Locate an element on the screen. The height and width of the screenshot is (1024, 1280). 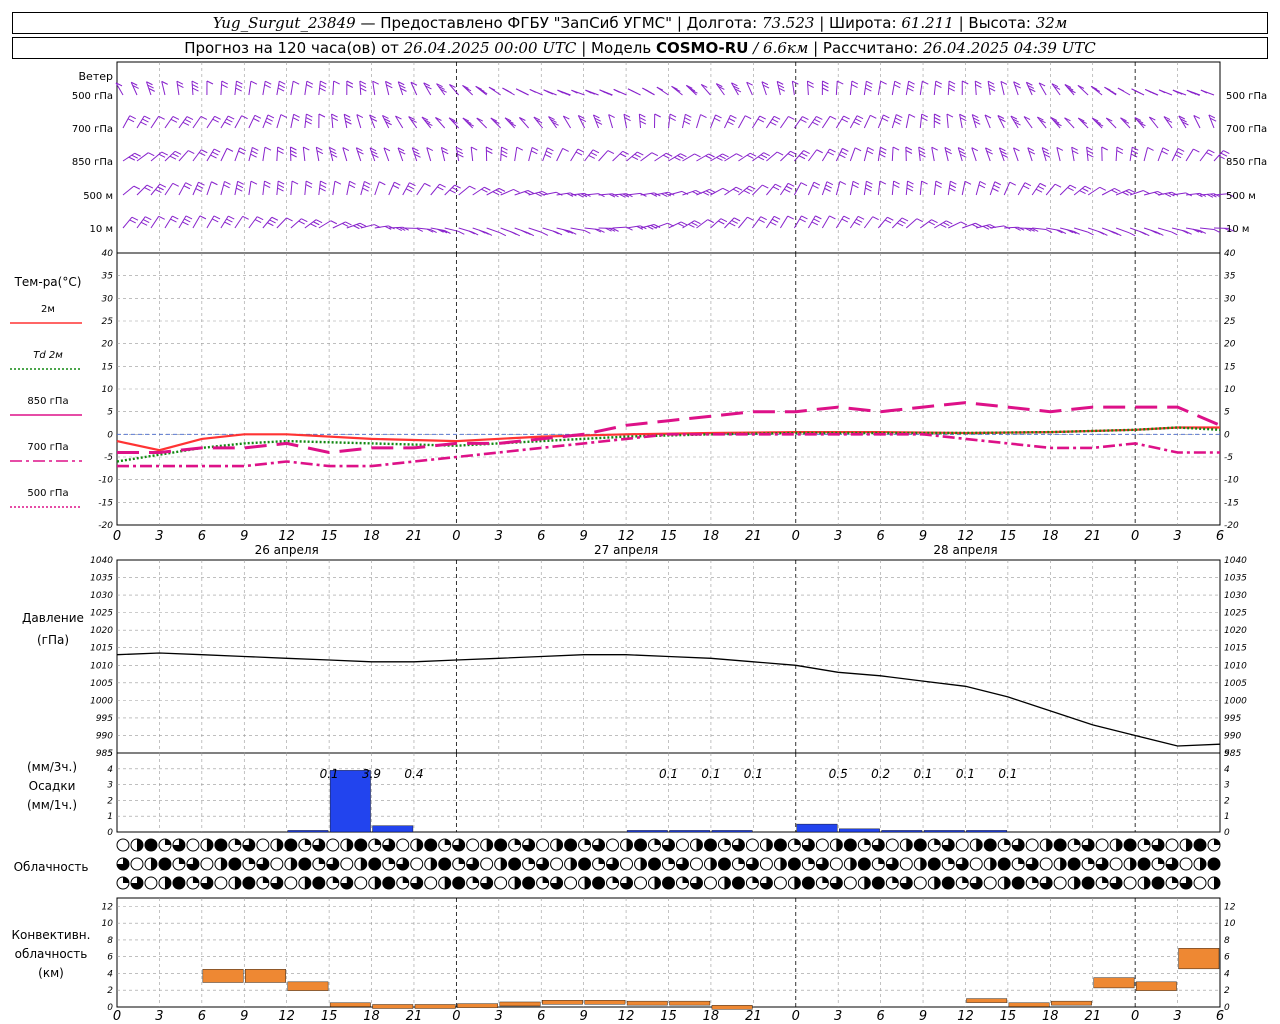
temp-tick-left: 40 is located at coordinates (108, 254).